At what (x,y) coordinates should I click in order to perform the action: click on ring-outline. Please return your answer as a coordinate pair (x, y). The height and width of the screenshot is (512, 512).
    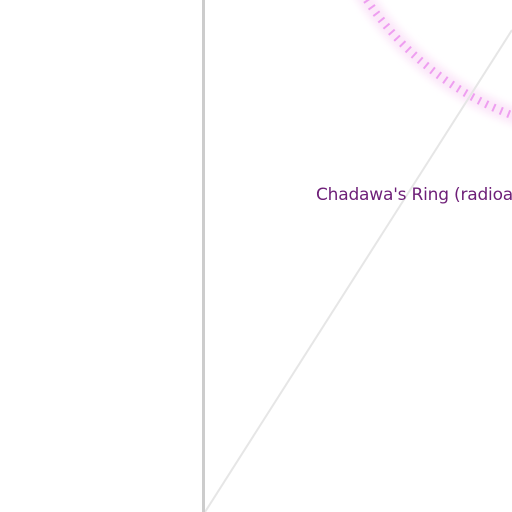
    Looking at the image, I should click on (413, 67).